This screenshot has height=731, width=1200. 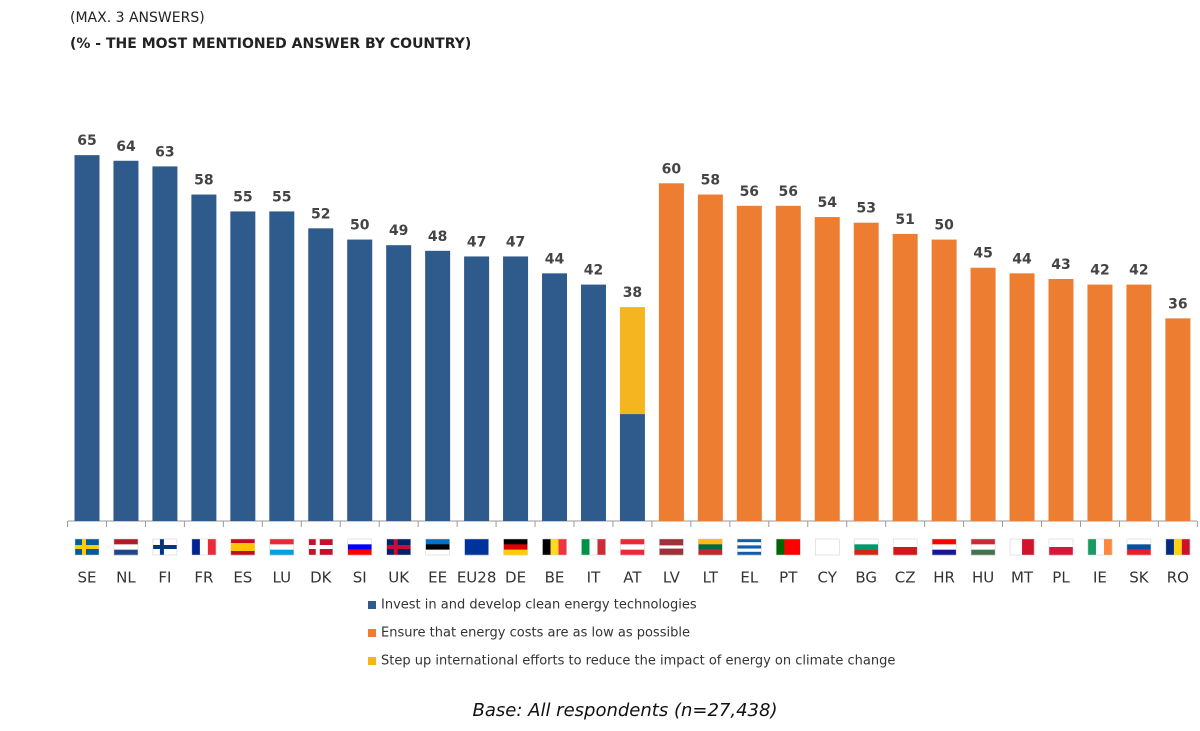 What do you see at coordinates (905, 578) in the screenshot?
I see `x-tick-label: CZ` at bounding box center [905, 578].